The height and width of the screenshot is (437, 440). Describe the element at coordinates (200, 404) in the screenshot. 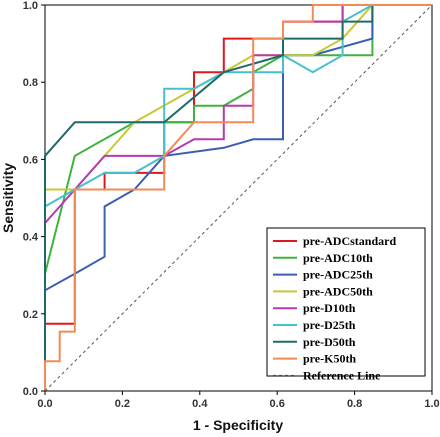

I see `x-tick-label: 0.4` at that location.